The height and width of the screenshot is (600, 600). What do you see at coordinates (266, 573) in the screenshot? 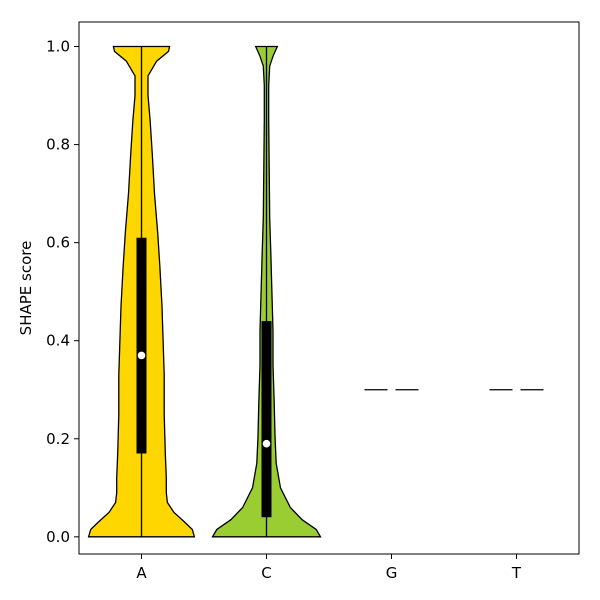
I see `x-tick-label: C` at bounding box center [266, 573].